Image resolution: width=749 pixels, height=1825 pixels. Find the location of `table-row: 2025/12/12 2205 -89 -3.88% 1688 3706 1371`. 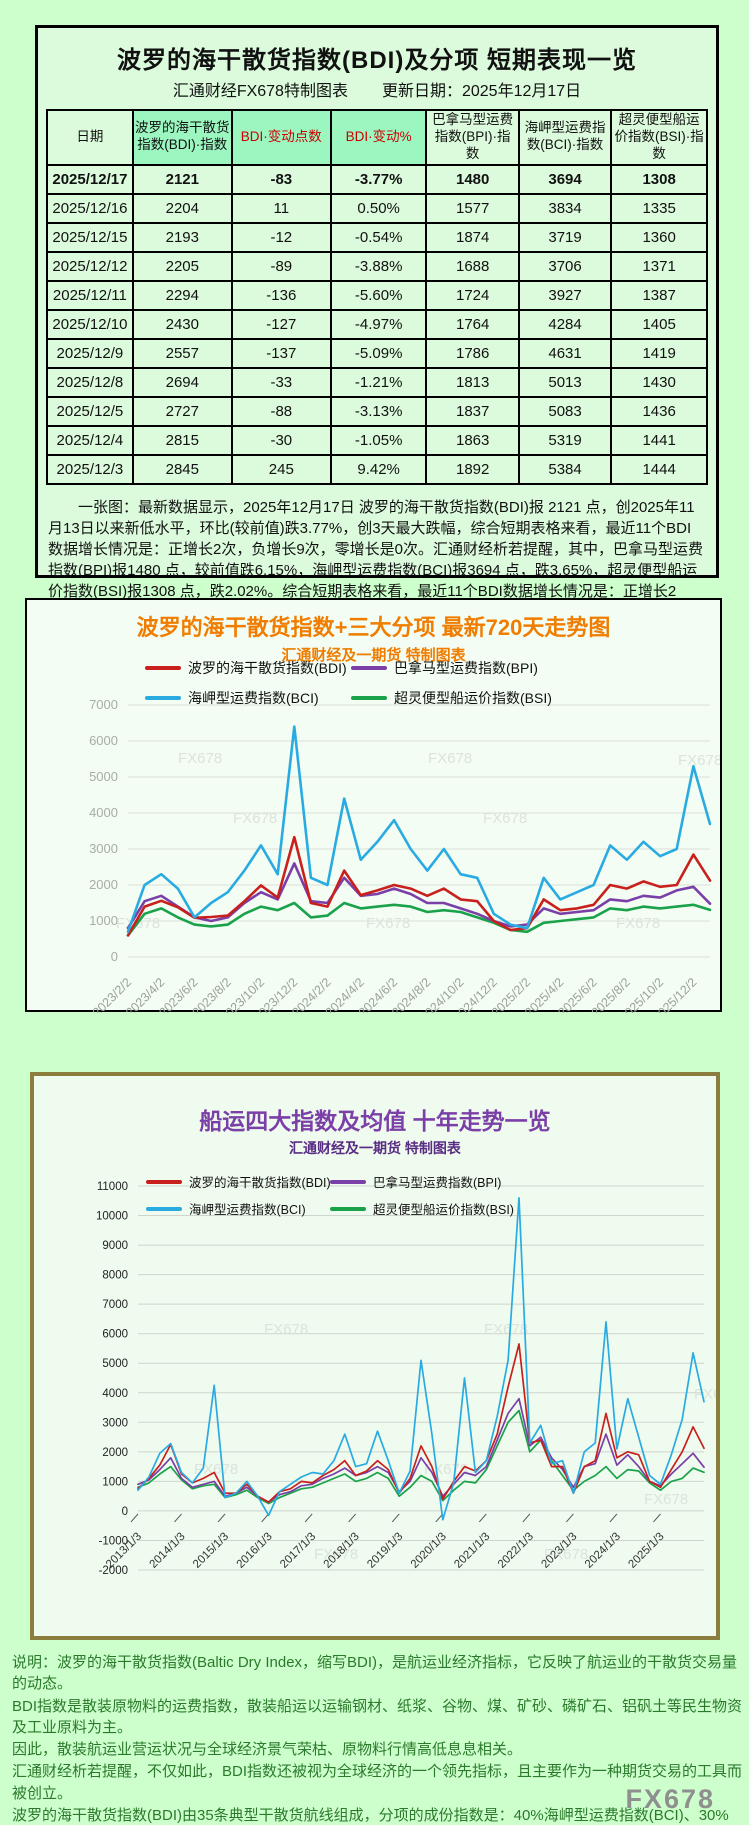

table-row: 2025/12/12 2205 -89 -3.88% 1688 3706 1371 is located at coordinates (377, 266).